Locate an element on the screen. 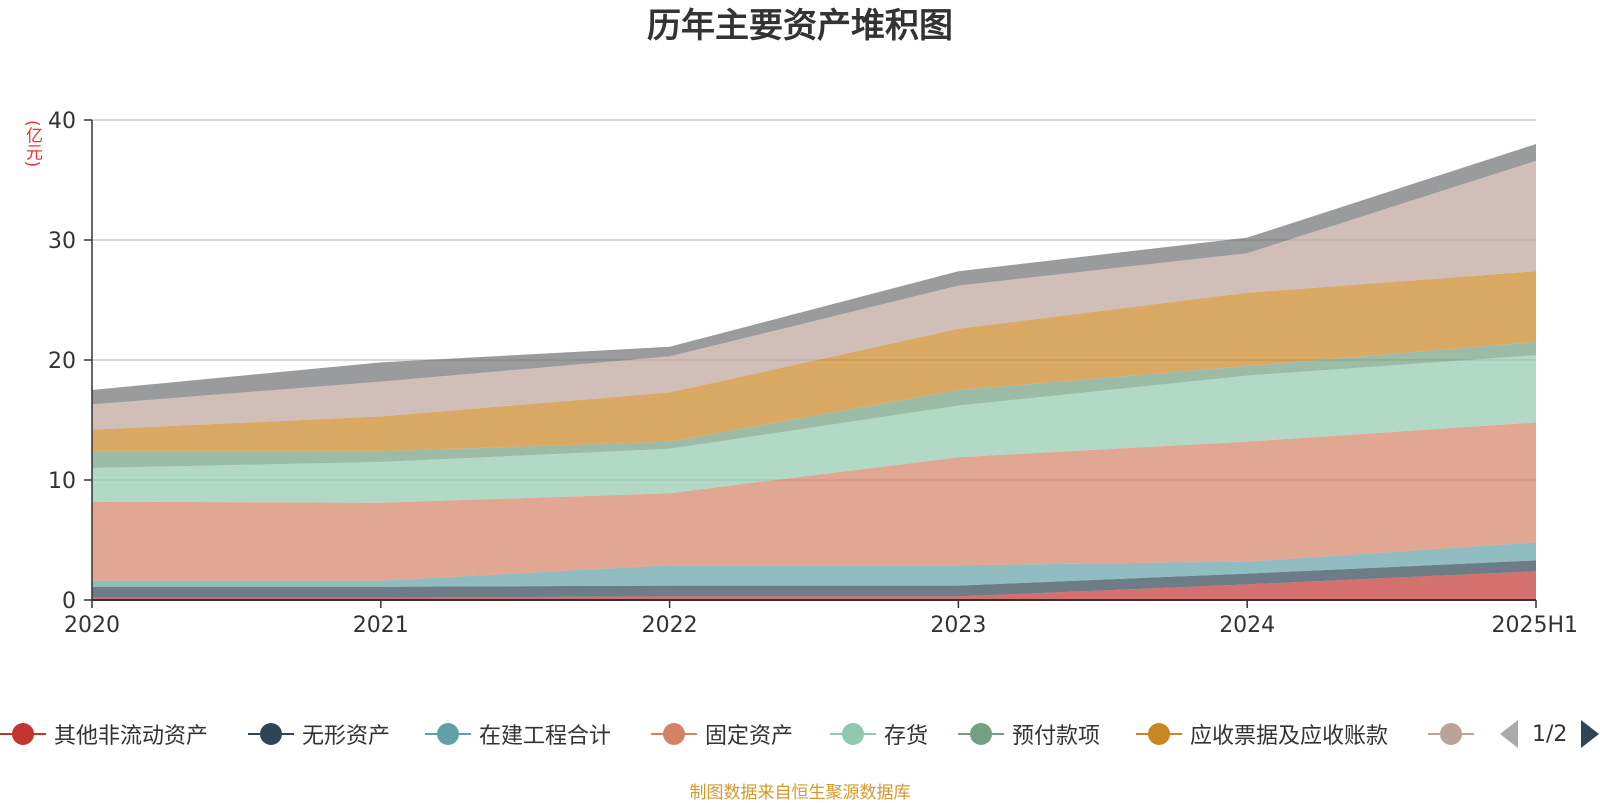 The height and width of the screenshot is (803, 1600). legend-item: 存货 is located at coordinates (879, 734).